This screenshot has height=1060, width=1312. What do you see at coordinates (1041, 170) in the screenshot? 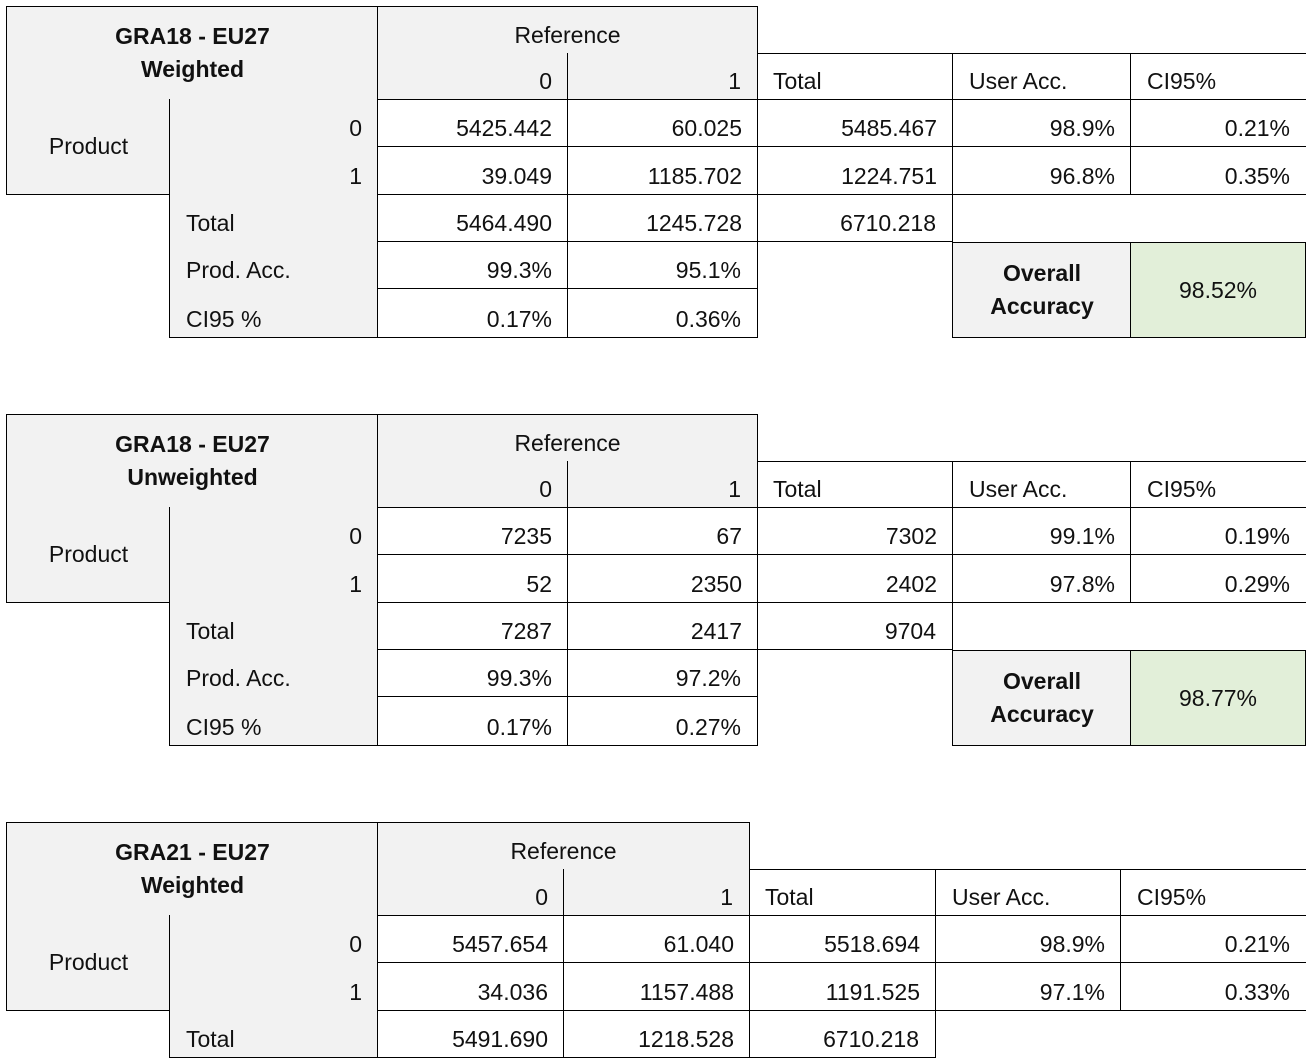
I see `cell-row1-user-acc: 96.8%` at bounding box center [1041, 170].